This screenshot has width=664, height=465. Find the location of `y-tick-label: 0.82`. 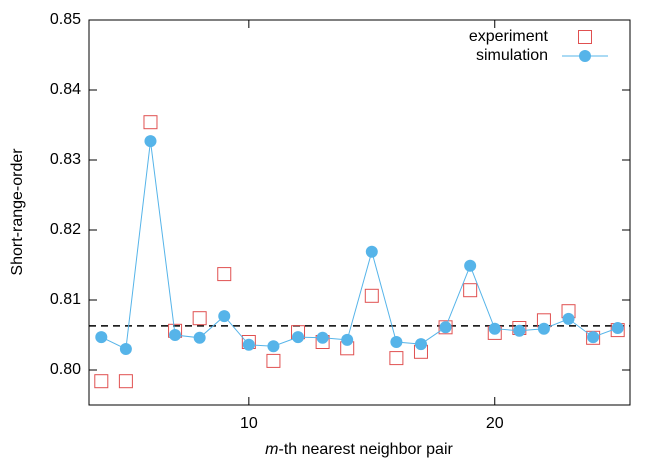

y-tick-label: 0.82 is located at coordinates (65, 229).